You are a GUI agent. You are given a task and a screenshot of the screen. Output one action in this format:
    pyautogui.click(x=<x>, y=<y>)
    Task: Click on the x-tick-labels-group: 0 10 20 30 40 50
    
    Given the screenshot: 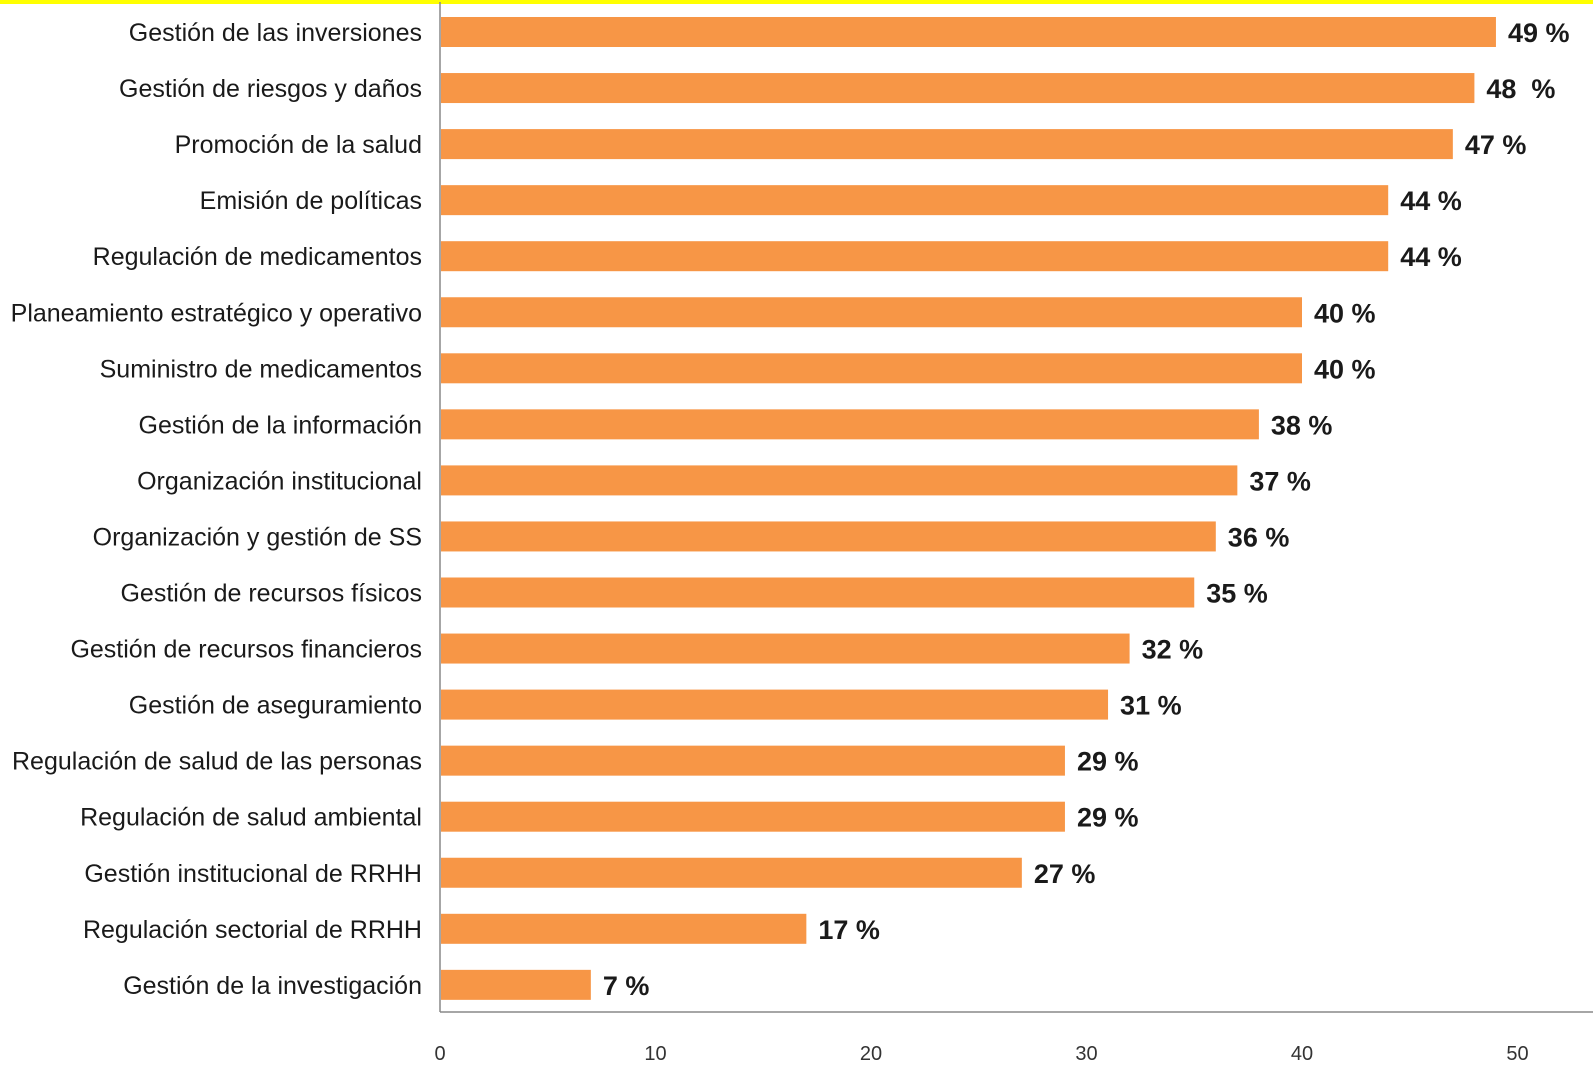 What is the action you would take?
    pyautogui.click(x=981, y=1054)
    